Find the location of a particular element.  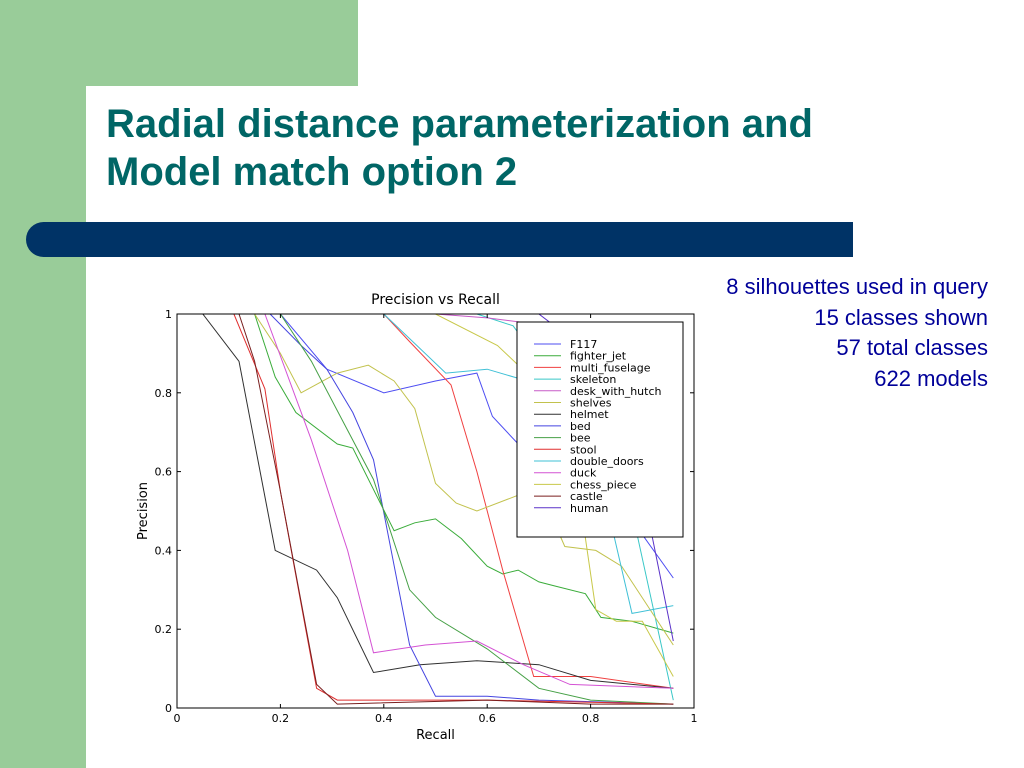

legend-label-castle: castle is located at coordinates (586, 496).